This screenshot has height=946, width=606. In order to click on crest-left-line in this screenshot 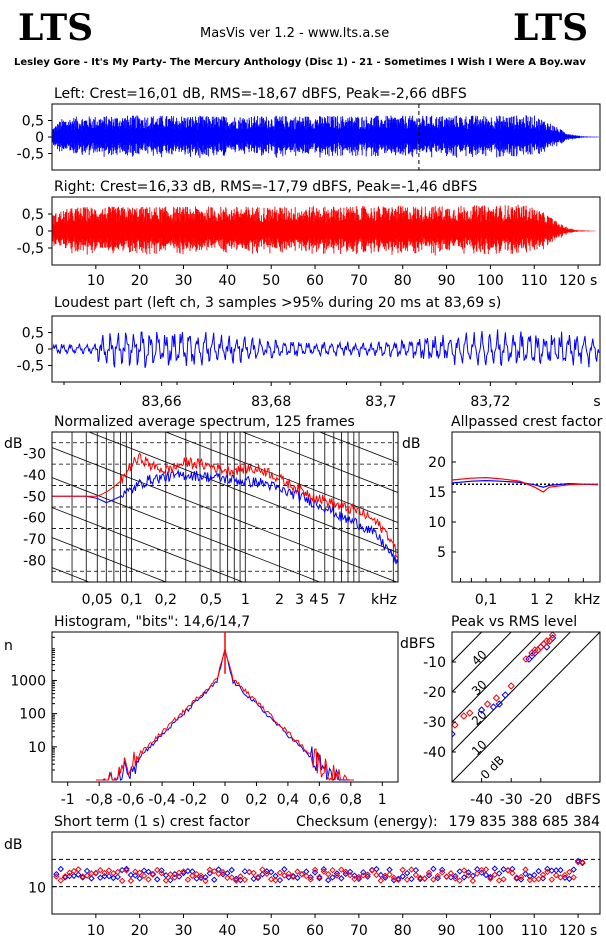, I will do `click(525, 483)`.